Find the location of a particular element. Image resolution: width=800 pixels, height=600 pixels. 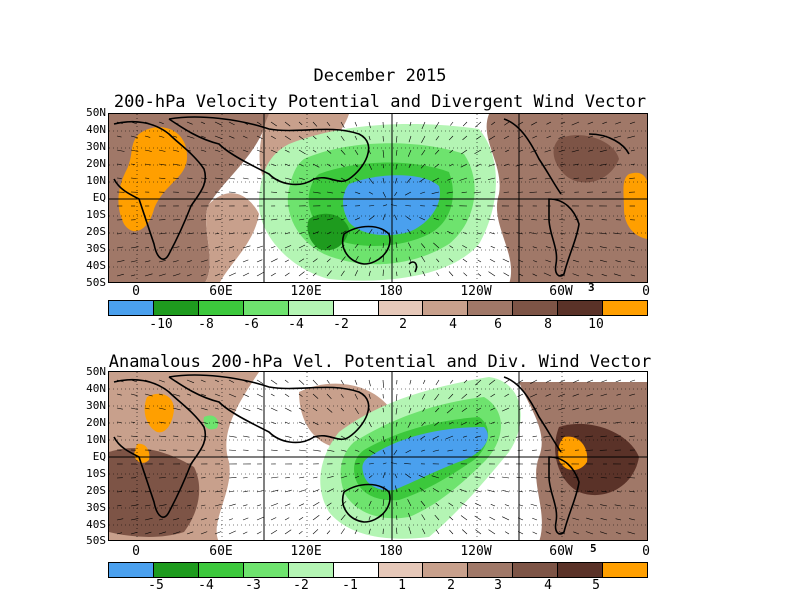

figure-title: December 2015 is located at coordinates (380, 76).